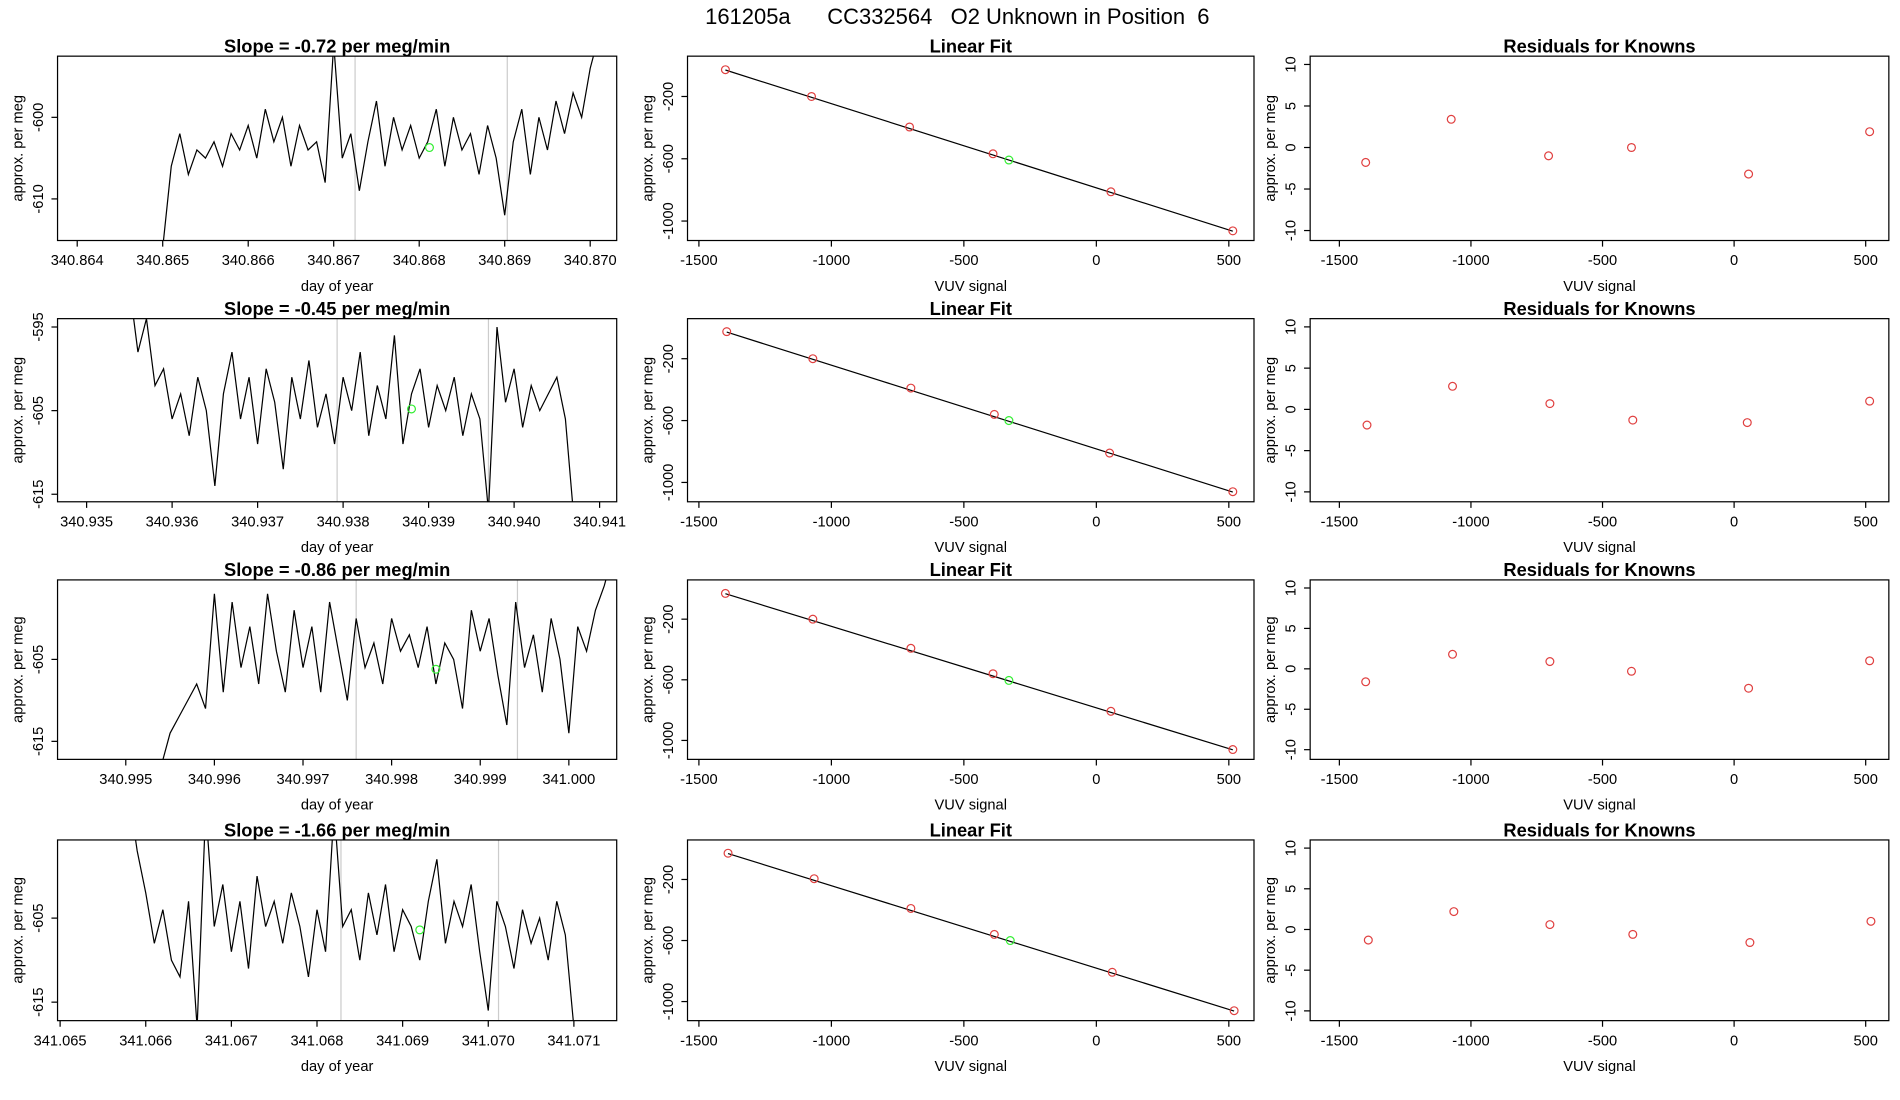  I want to click on x-tick-label: 341.066, so click(145, 1041).